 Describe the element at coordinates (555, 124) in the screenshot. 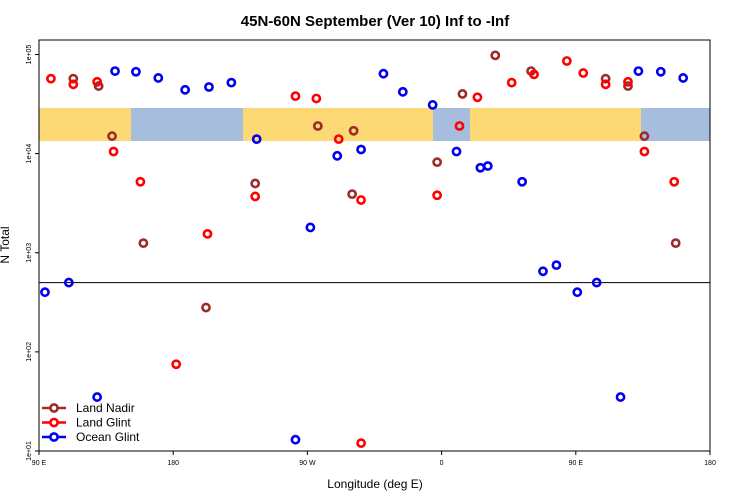

I see `map-land-asia-repeat` at that location.